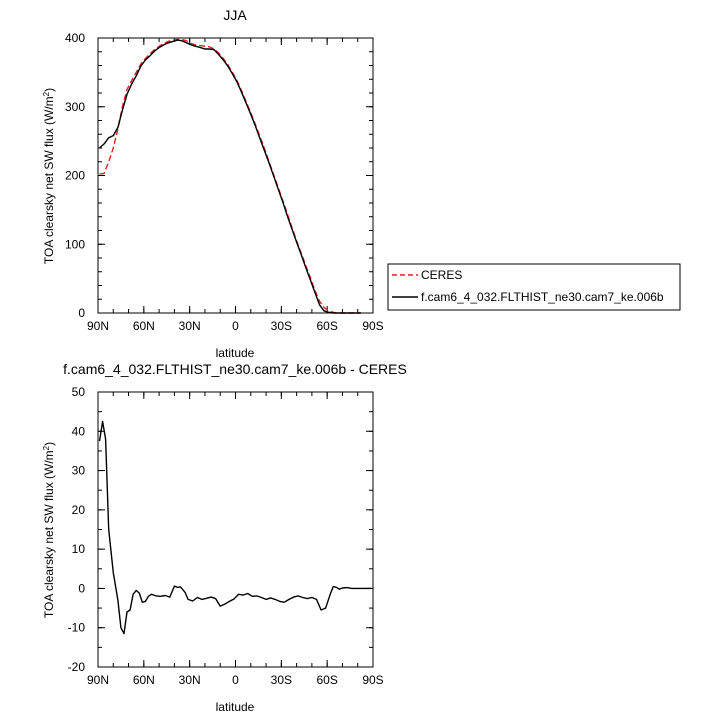 This screenshot has width=720, height=720. Describe the element at coordinates (79, 392) in the screenshot. I see `bottom-y-tick-label: 50` at that location.